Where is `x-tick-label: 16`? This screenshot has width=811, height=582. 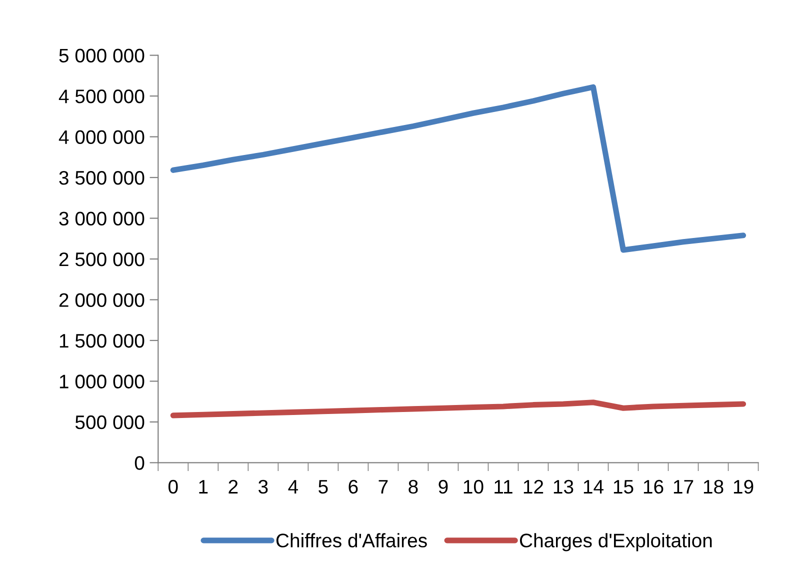
x-tick-label: 16 is located at coordinates (654, 487).